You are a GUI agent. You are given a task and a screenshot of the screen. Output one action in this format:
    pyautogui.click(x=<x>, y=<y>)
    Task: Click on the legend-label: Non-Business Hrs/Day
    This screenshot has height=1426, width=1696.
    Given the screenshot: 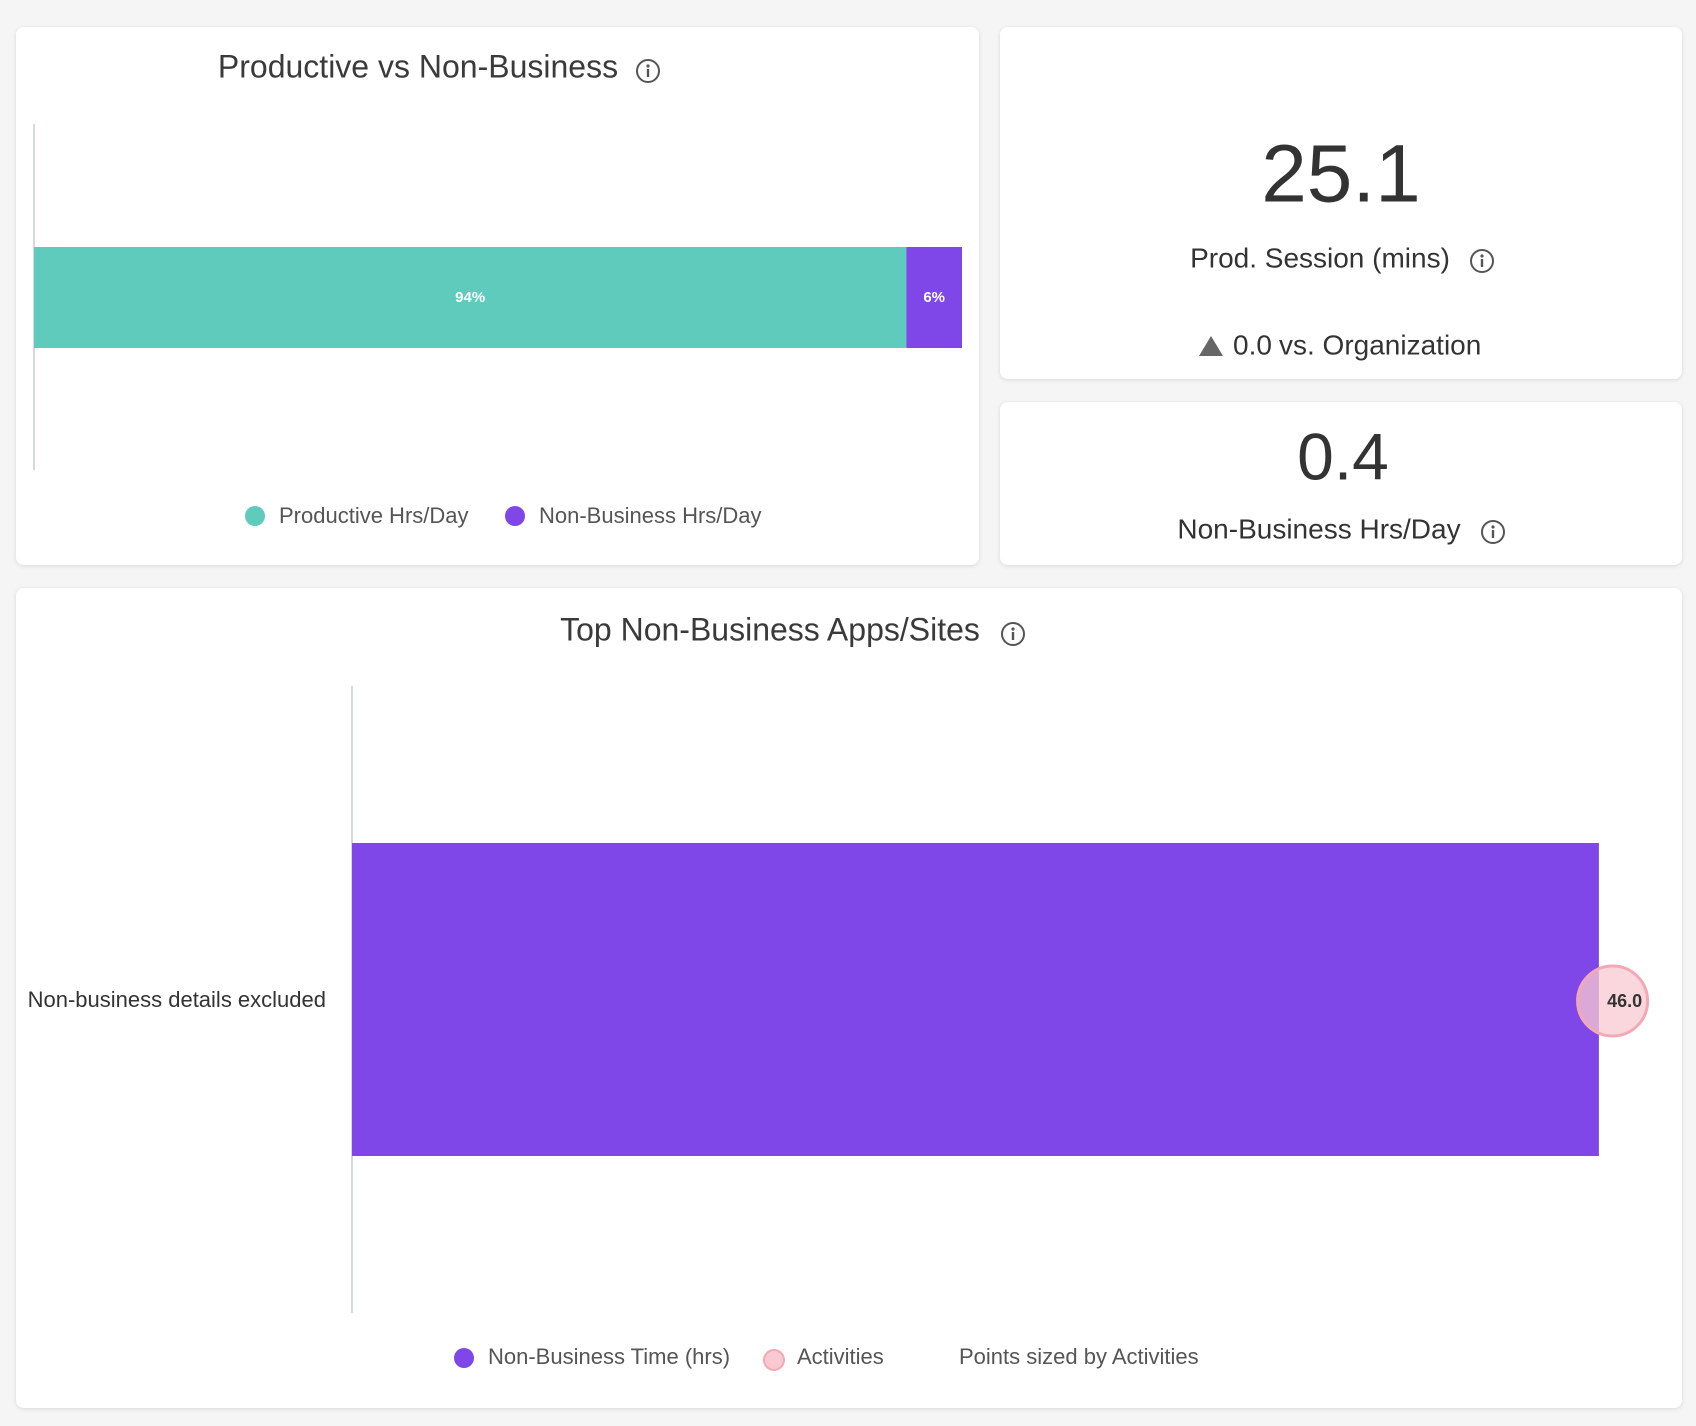 What is the action you would take?
    pyautogui.click(x=650, y=515)
    